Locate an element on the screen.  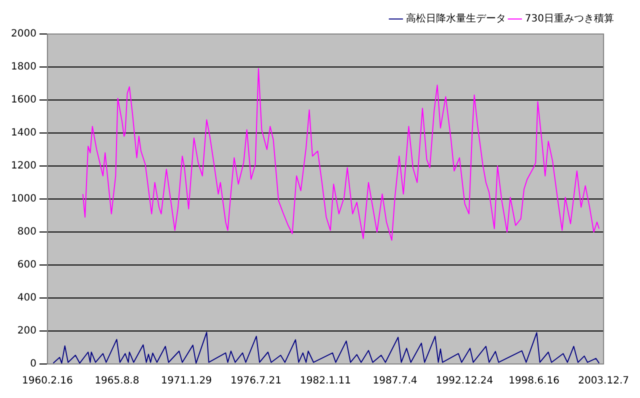
legend-label: 高松日降水量生データ is located at coordinates (456, 18).